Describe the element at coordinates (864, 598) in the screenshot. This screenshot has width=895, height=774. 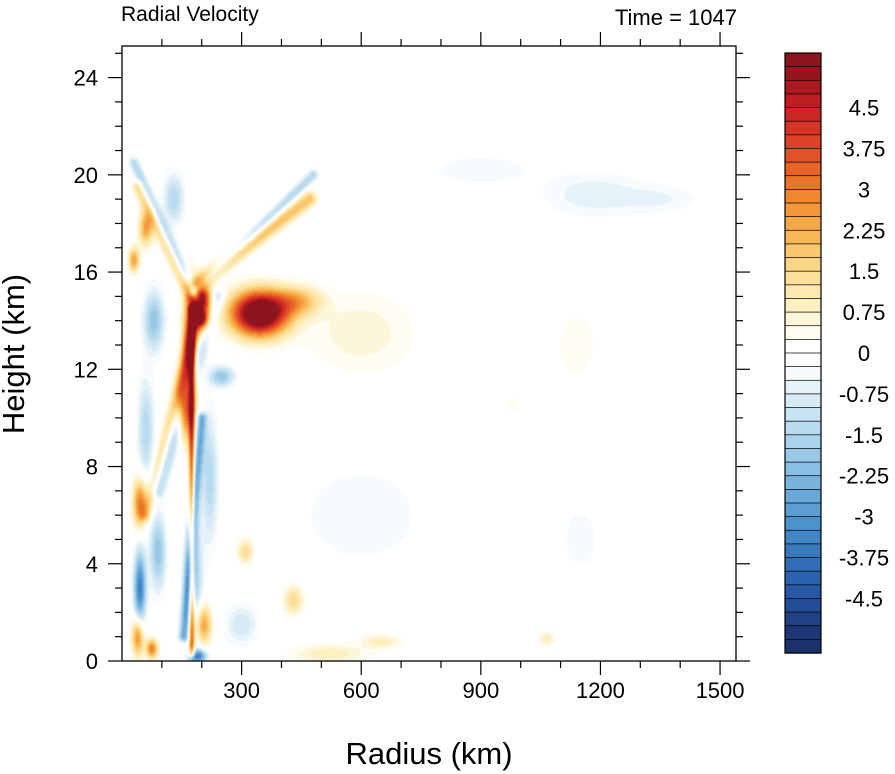
I see `colorbar-label: -4.5` at that location.